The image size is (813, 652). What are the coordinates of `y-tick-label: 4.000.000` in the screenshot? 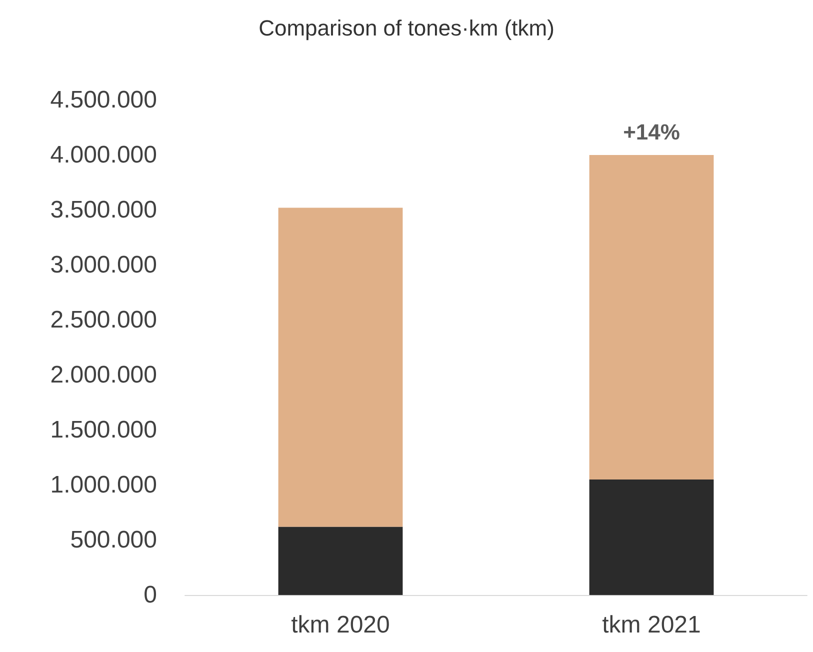 It's located at (103, 155).